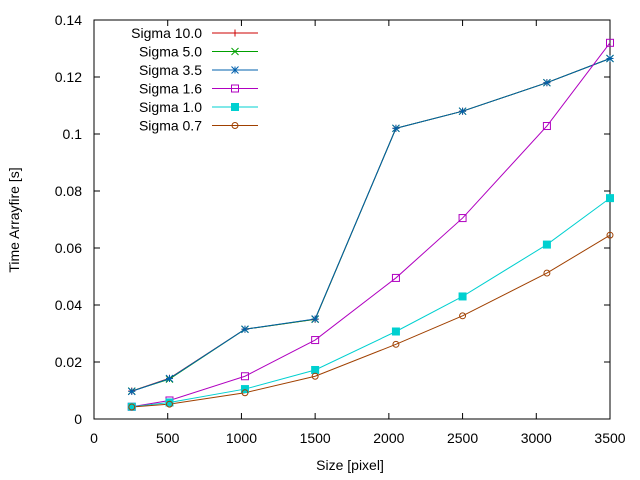 Image resolution: width=640 pixels, height=480 pixels. I want to click on y-tick-label: 0.08, so click(68, 191).